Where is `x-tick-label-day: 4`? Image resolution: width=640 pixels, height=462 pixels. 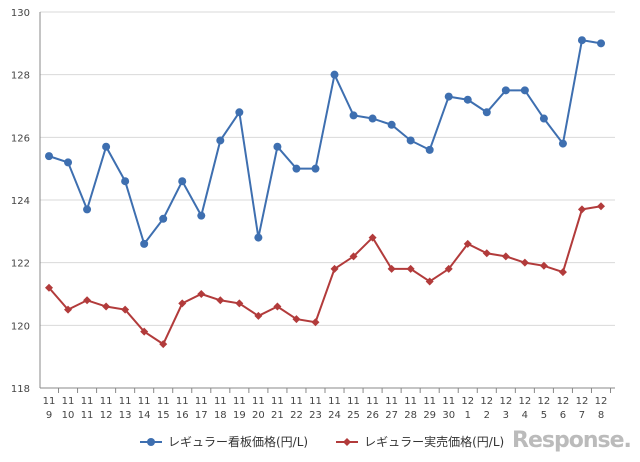 x-tick-label-day: 4 is located at coordinates (525, 415).